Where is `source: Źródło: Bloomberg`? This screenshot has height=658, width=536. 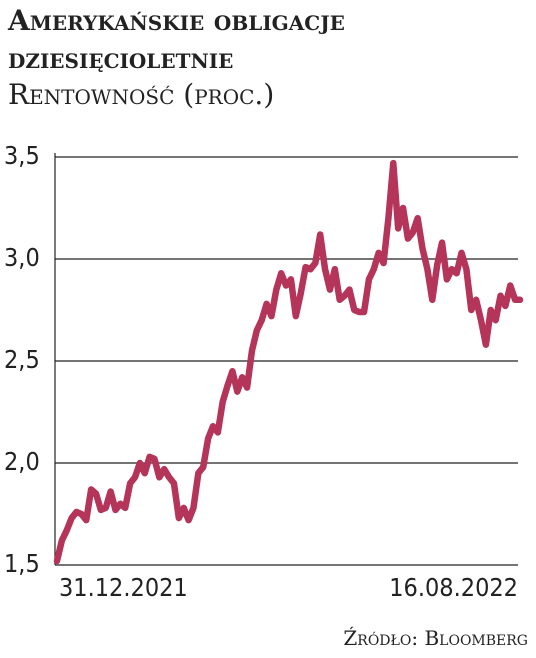 source: Źródło: Bloomberg is located at coordinates (435, 638).